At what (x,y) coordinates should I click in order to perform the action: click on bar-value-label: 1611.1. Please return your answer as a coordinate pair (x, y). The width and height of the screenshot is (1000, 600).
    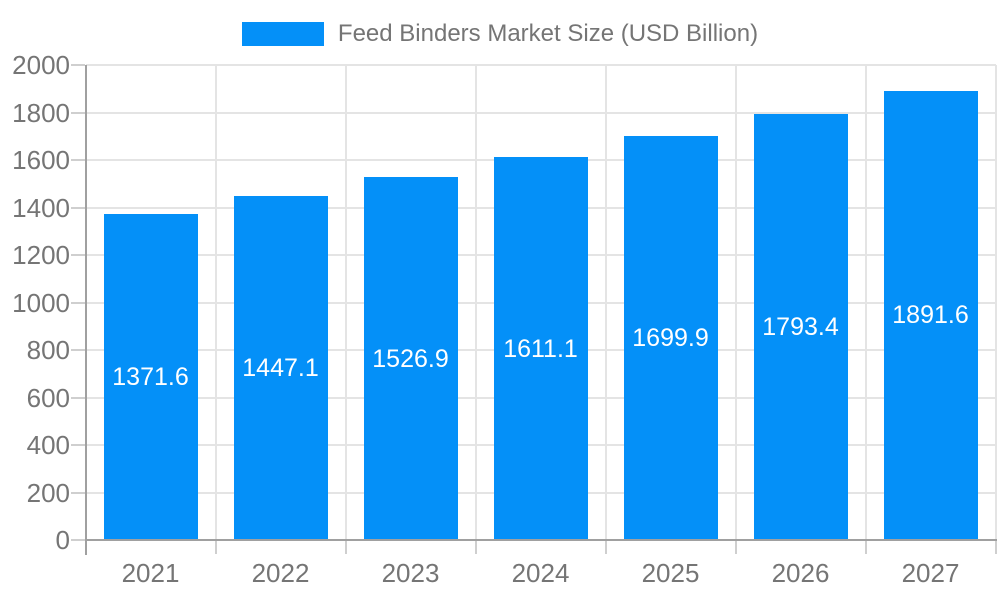
    Looking at the image, I should click on (540, 348).